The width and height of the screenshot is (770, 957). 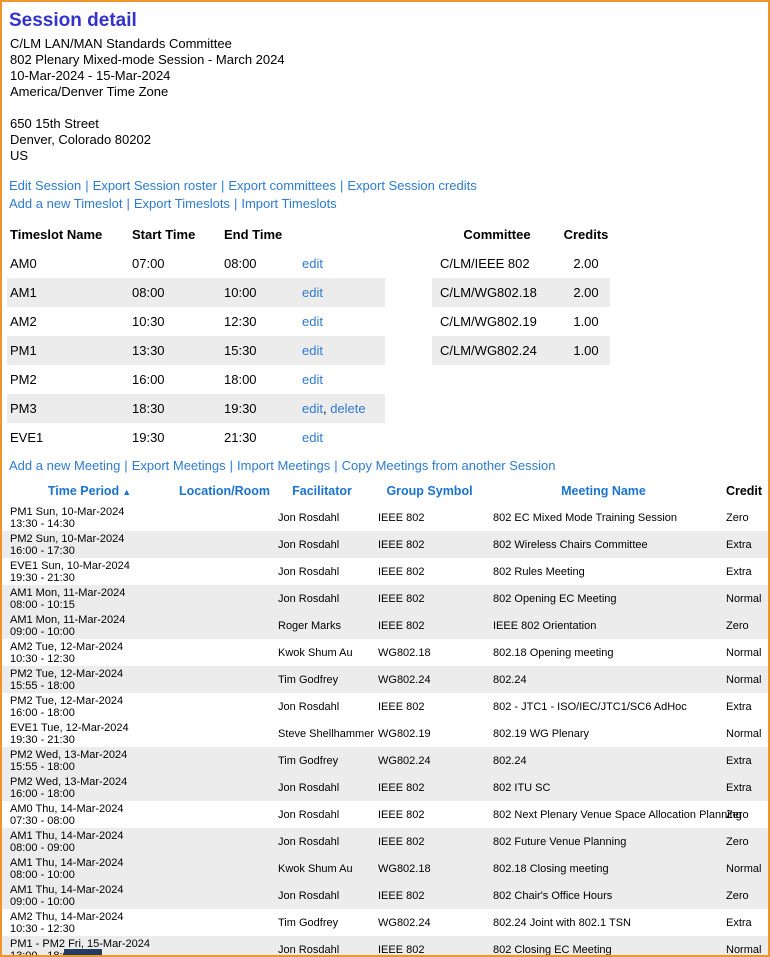 I want to click on committee-row: C/LM/WG802.19 1.00, so click(x=521, y=321).